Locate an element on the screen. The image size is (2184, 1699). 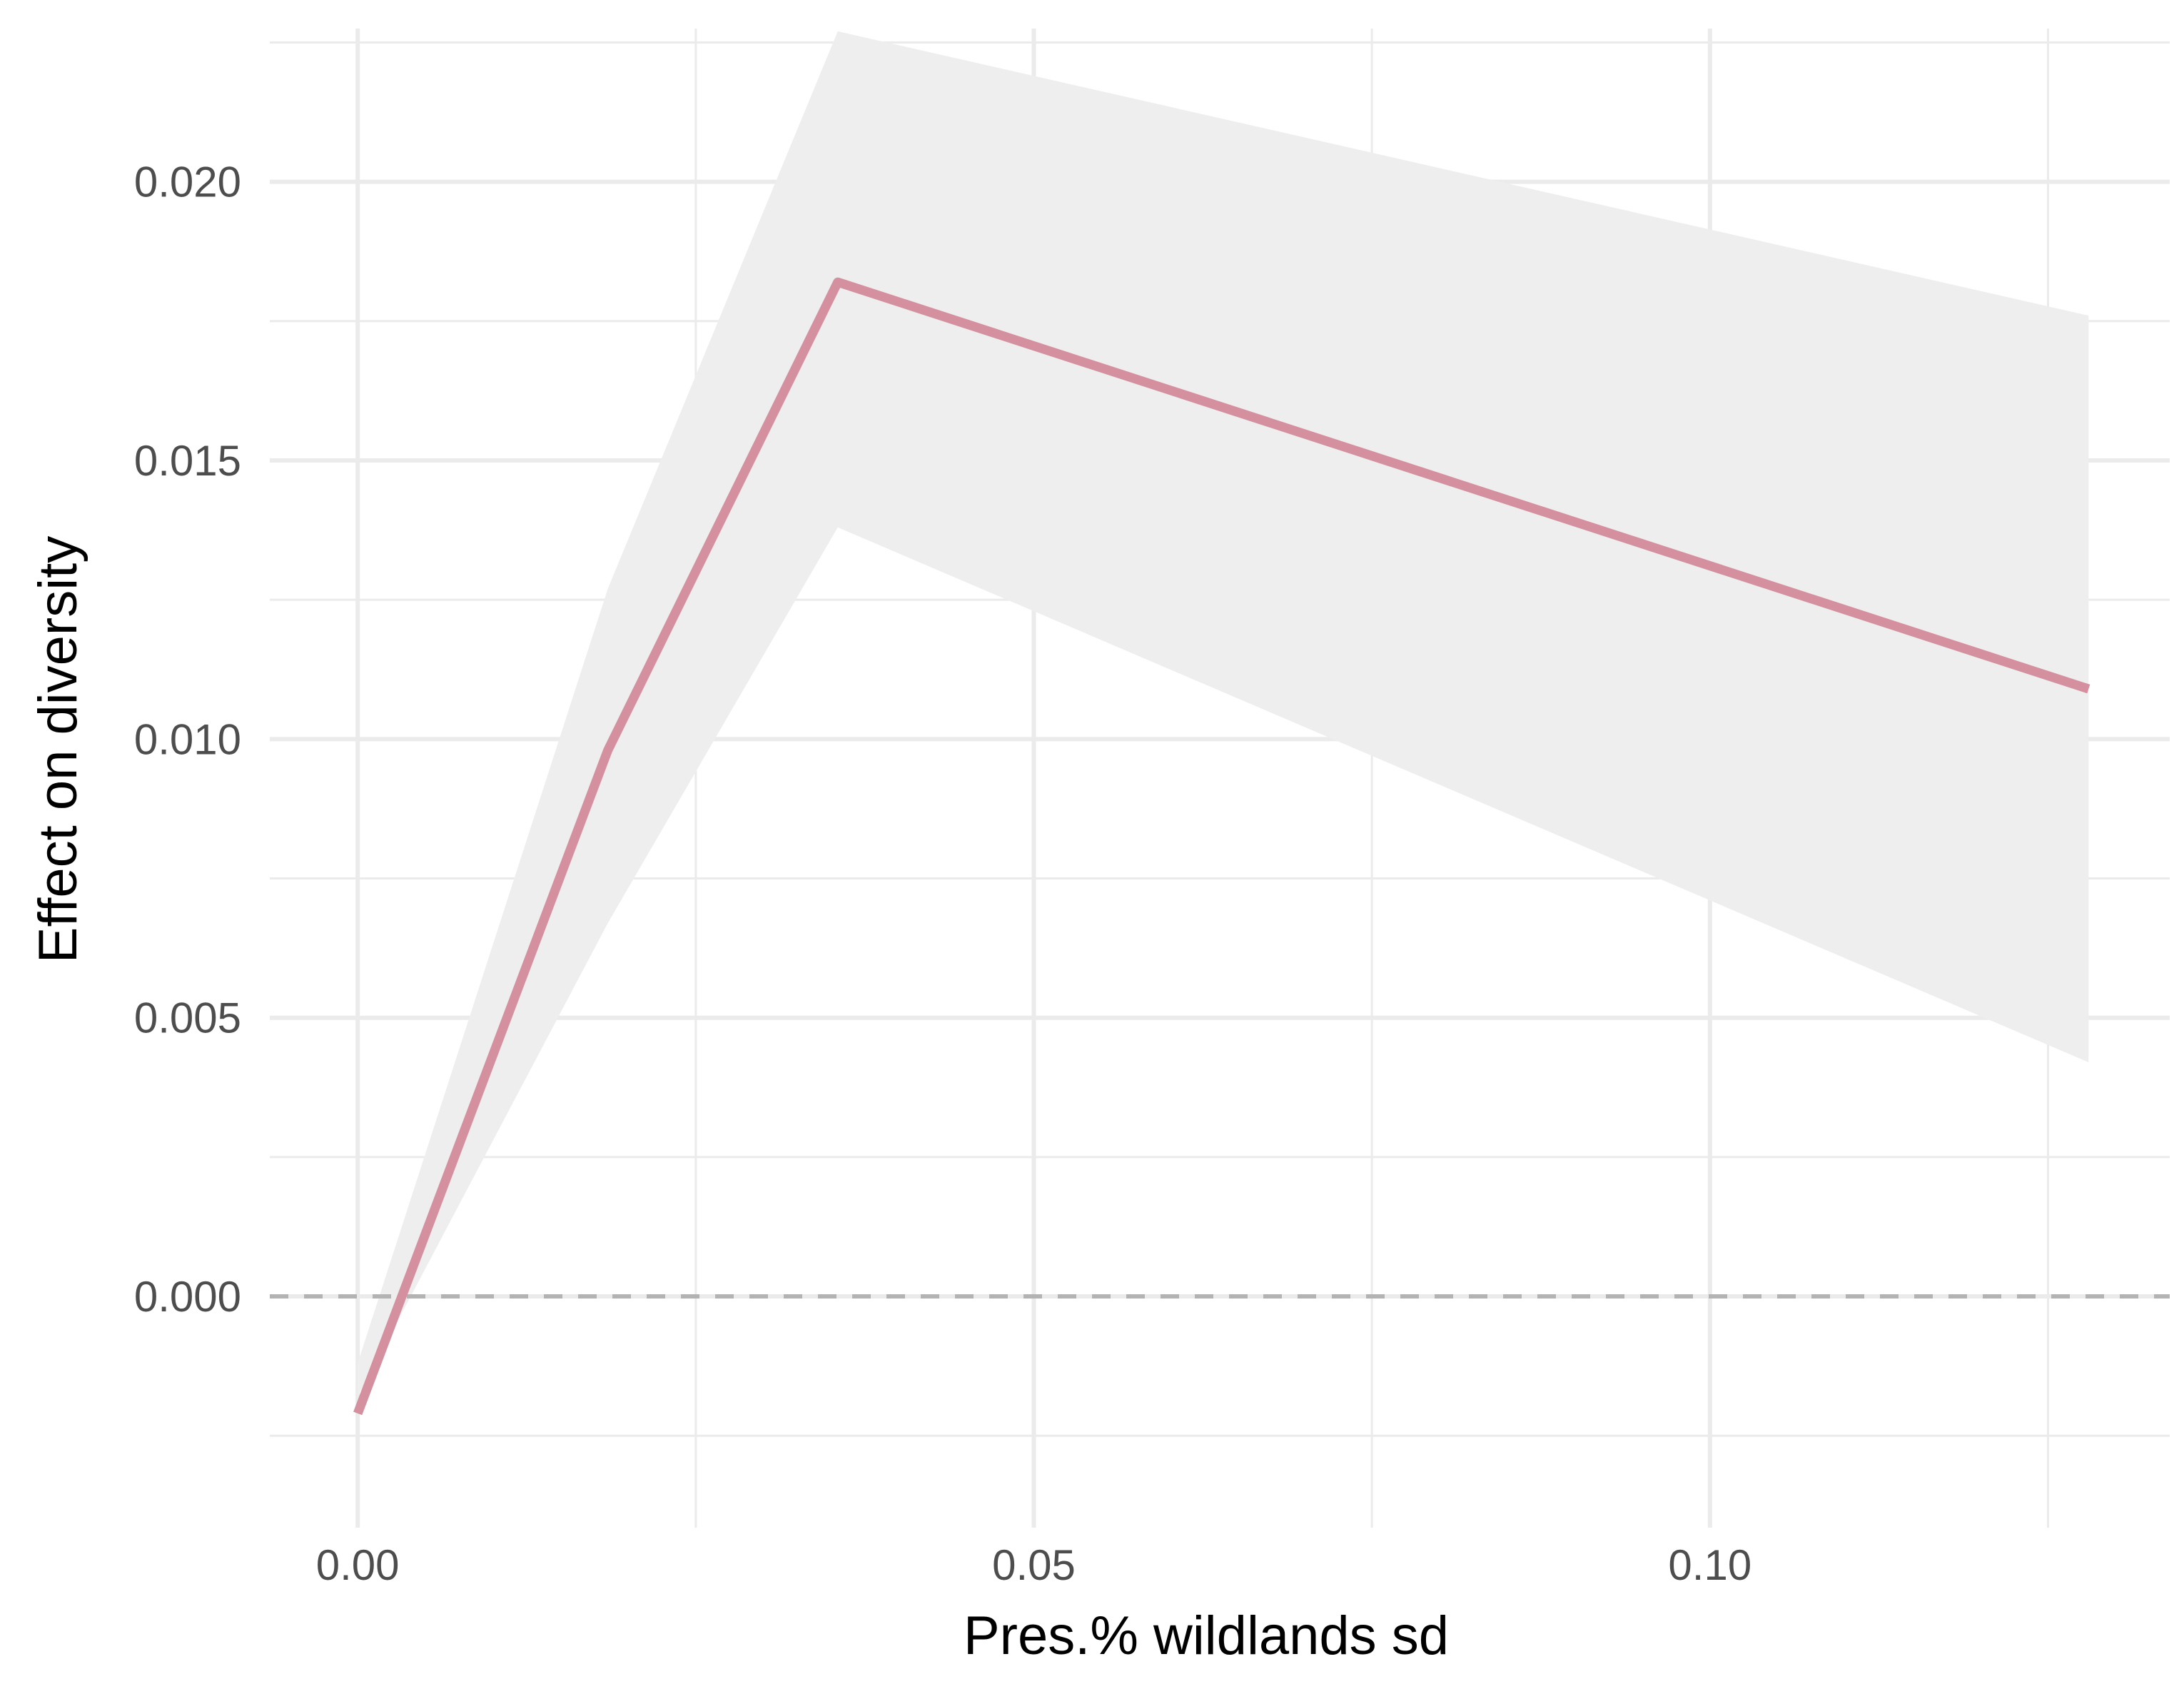
y-tick-label: 0.015 is located at coordinates (187, 461).